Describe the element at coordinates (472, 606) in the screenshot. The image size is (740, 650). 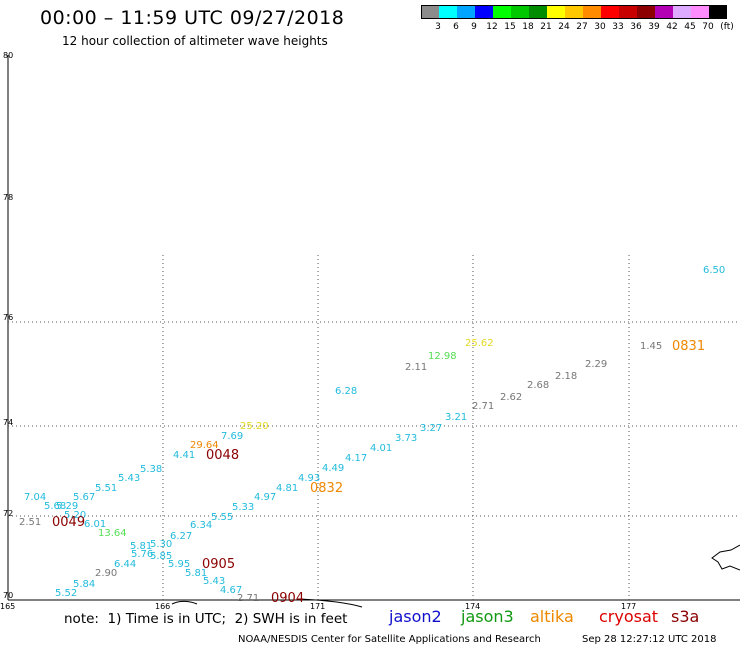
I see `lon-label: 174` at that location.